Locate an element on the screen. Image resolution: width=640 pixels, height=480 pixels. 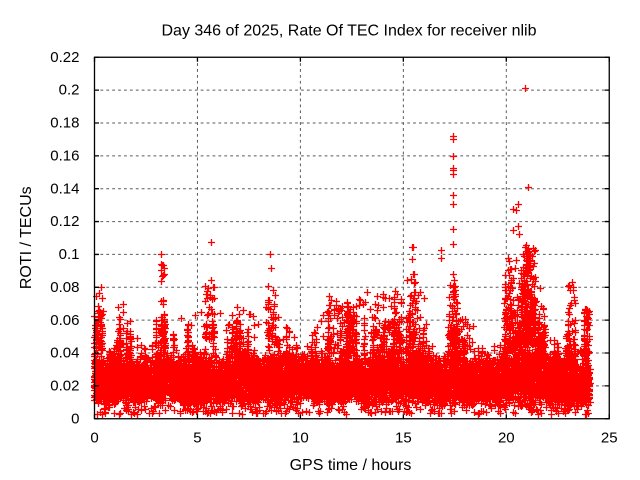
svg-text: 25 is located at coordinates (609, 438).